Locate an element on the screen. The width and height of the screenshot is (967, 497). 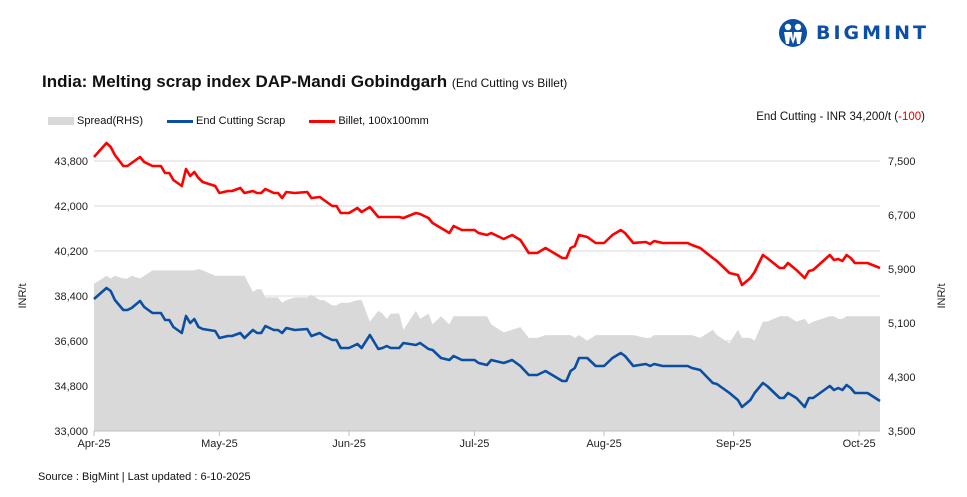
chart-title-sub: (End Cutting vs Billet) is located at coordinates (509, 83).